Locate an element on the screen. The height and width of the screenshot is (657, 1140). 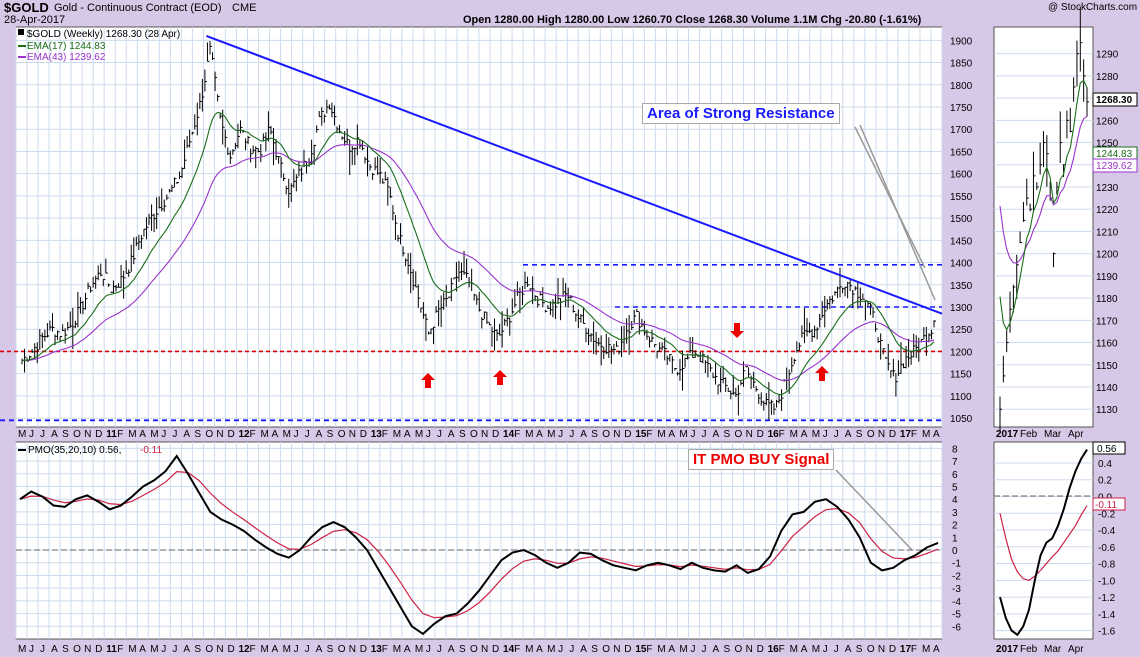
pmo-y-tick-label: 3 is located at coordinates (955, 513).